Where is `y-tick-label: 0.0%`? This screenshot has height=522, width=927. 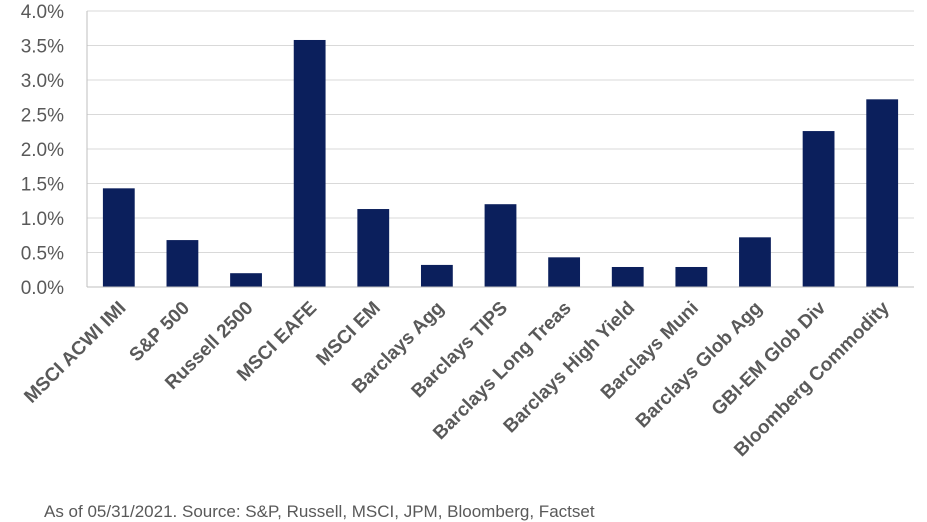 y-tick-label: 0.0% is located at coordinates (42, 288).